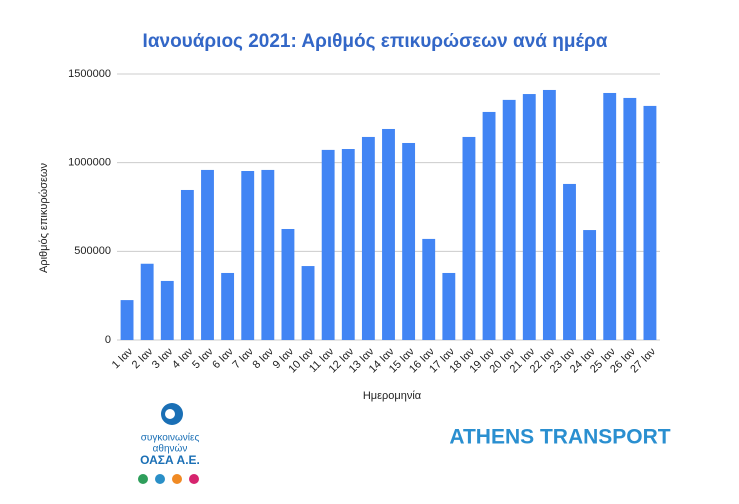 Image resolution: width=739 pixels, height=504 pixels. I want to click on logo-text: συγκοινωνίες, so click(170, 438).